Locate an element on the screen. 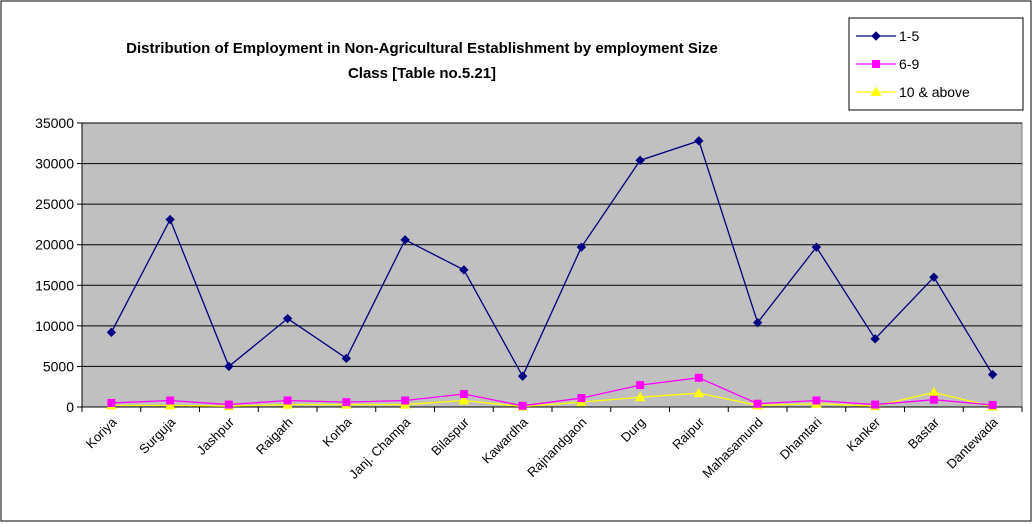 The image size is (1032, 527). y-tick-label: 15000 is located at coordinates (54, 285).